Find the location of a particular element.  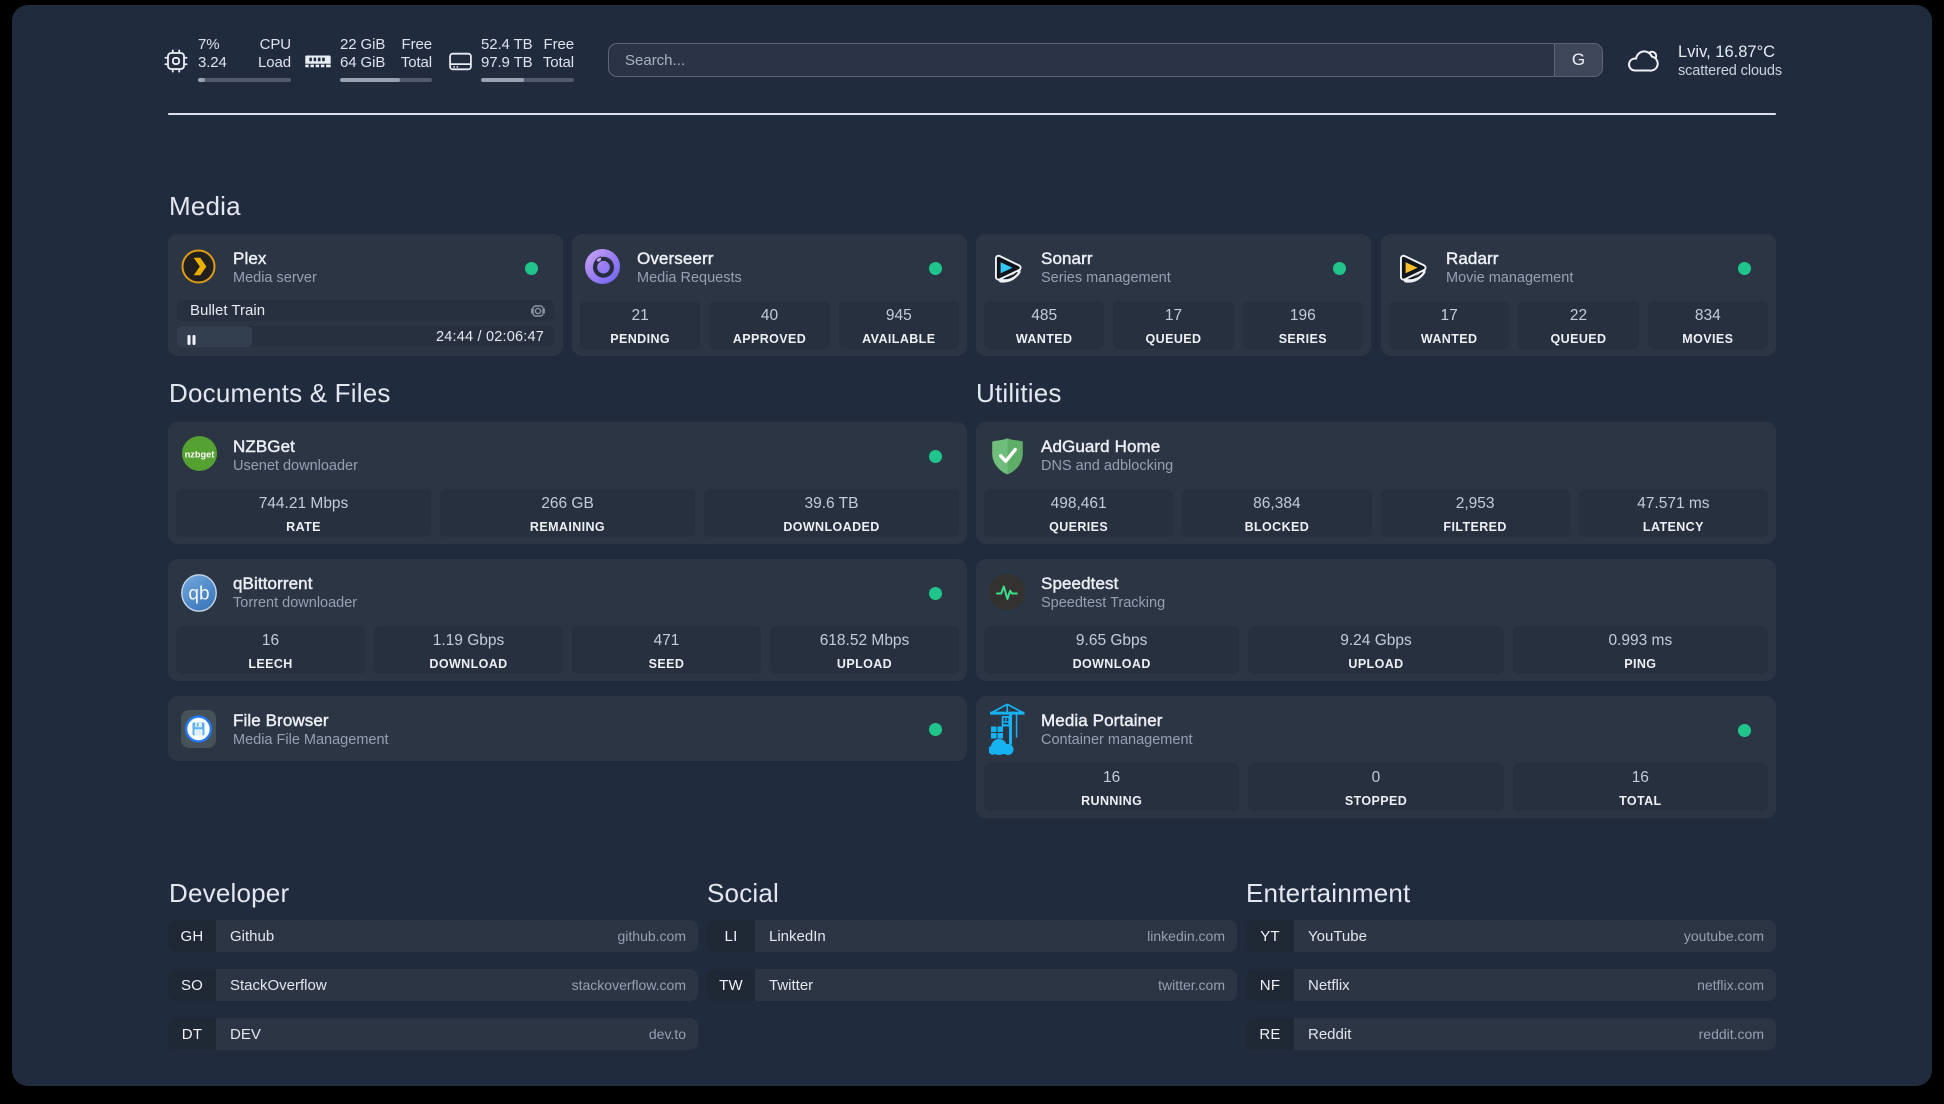

svg-text: qb is located at coordinates (198, 594).